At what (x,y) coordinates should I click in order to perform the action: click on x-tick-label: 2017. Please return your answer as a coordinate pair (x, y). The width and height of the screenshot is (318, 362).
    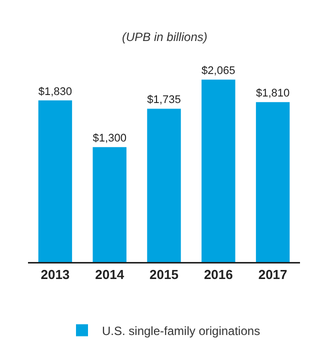
    Looking at the image, I should click on (273, 274).